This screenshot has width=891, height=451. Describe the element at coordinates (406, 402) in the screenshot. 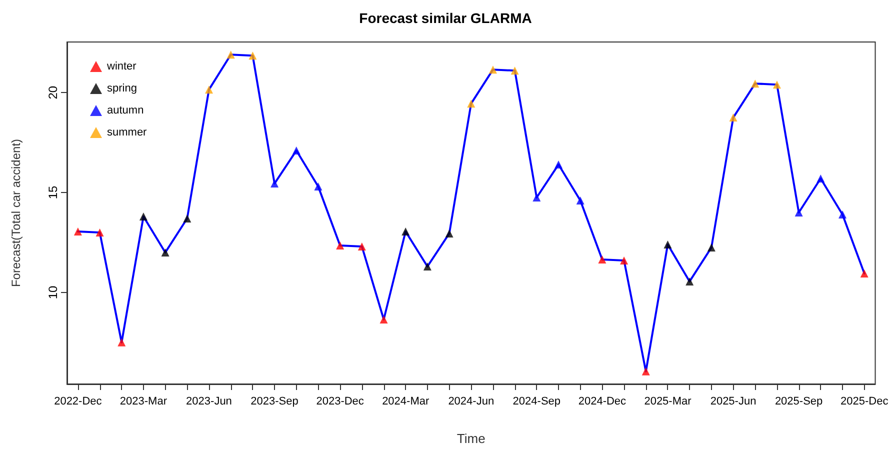

I see `x-tick-label: 2024-Mar` at that location.